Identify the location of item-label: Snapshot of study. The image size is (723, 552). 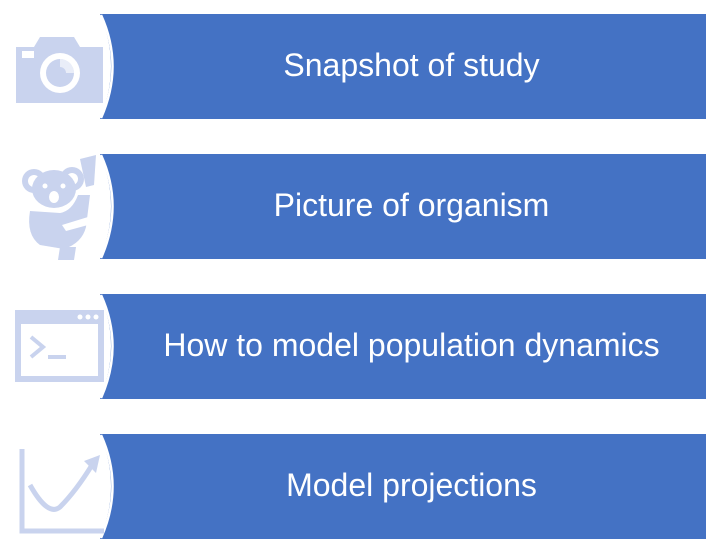
(411, 64).